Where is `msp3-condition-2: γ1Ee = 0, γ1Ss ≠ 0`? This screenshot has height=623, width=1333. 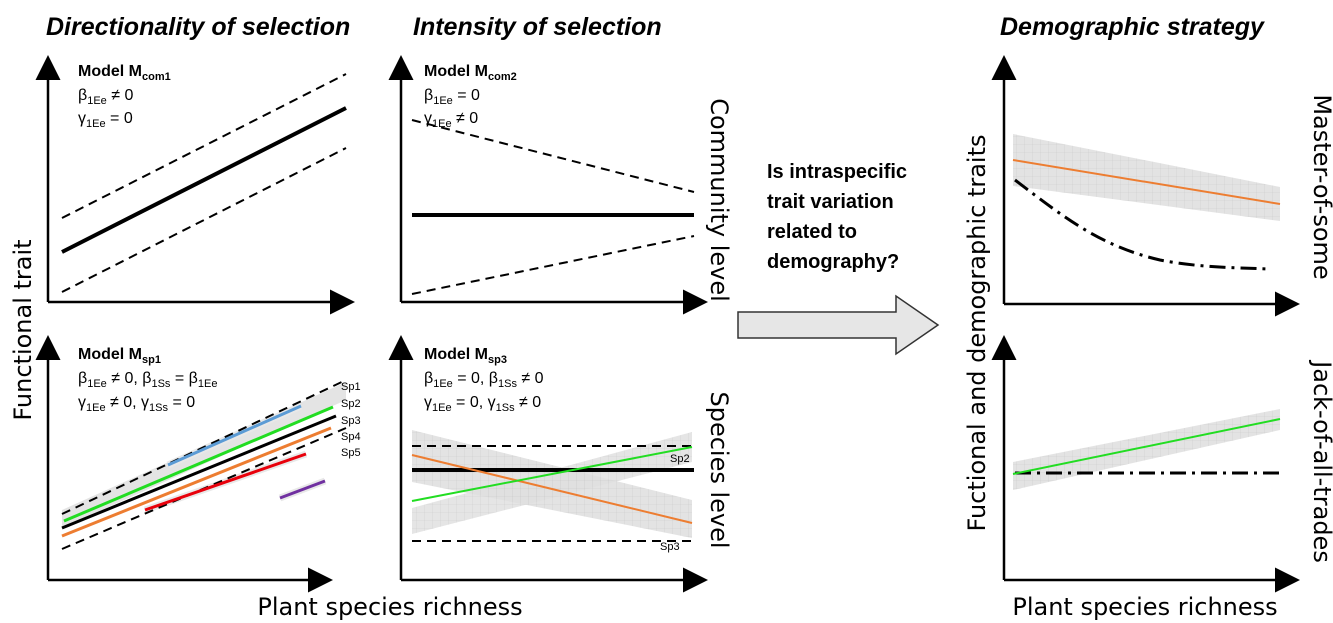 msp3-condition-2: γ1Ee = 0, γ1Ss ≠ 0 is located at coordinates (482, 404).